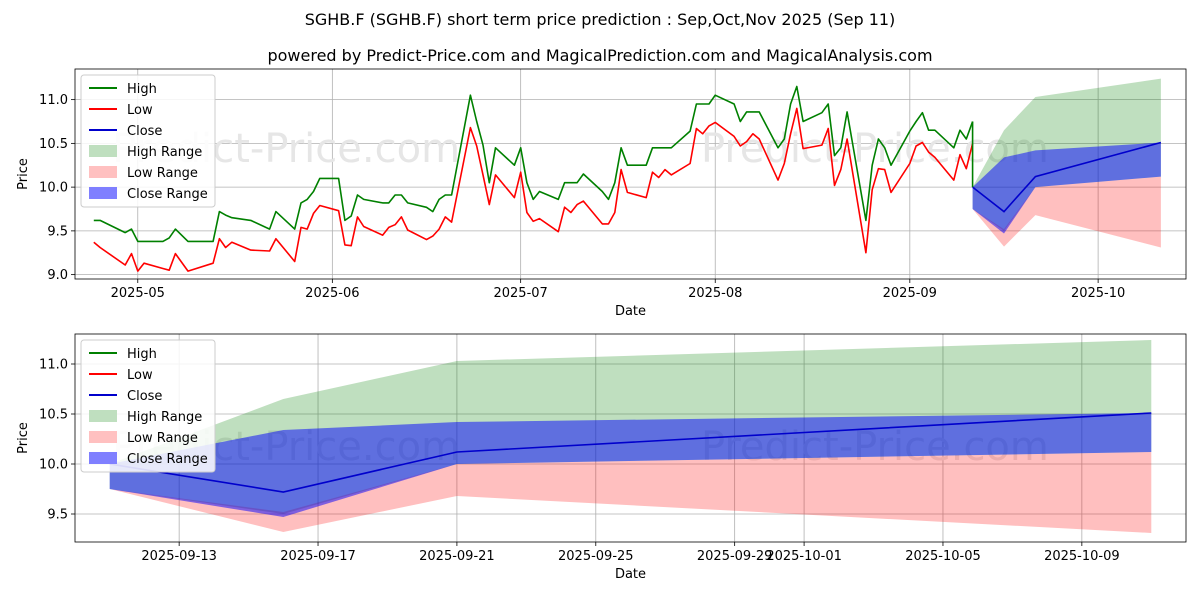 This screenshot has width=1200, height=600. I want to click on x-tick-label: 2025-05, so click(138, 293).